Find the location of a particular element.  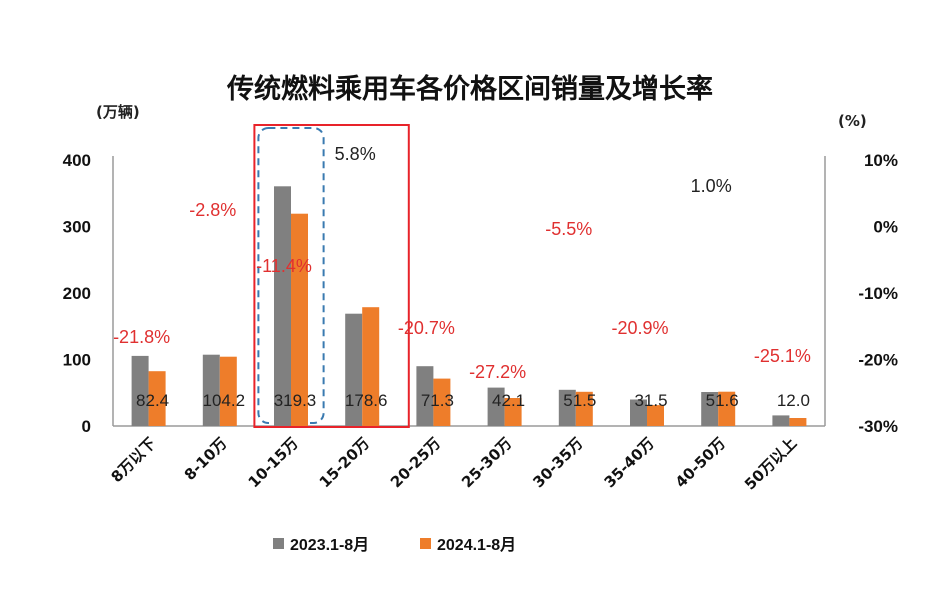

growth-label: -20.7% is located at coordinates (426, 328).